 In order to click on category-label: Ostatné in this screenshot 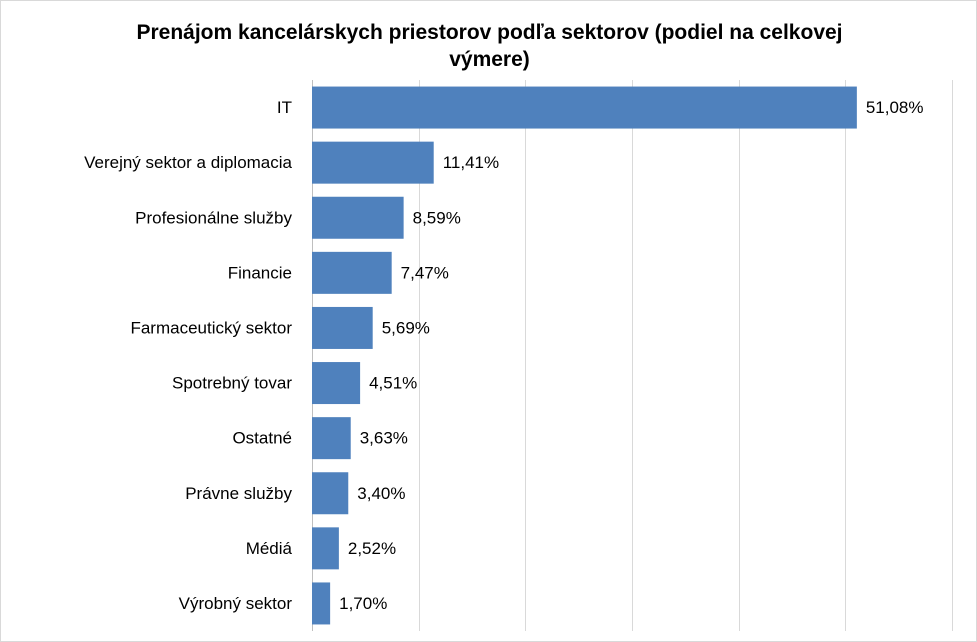, I will do `click(262, 438)`.